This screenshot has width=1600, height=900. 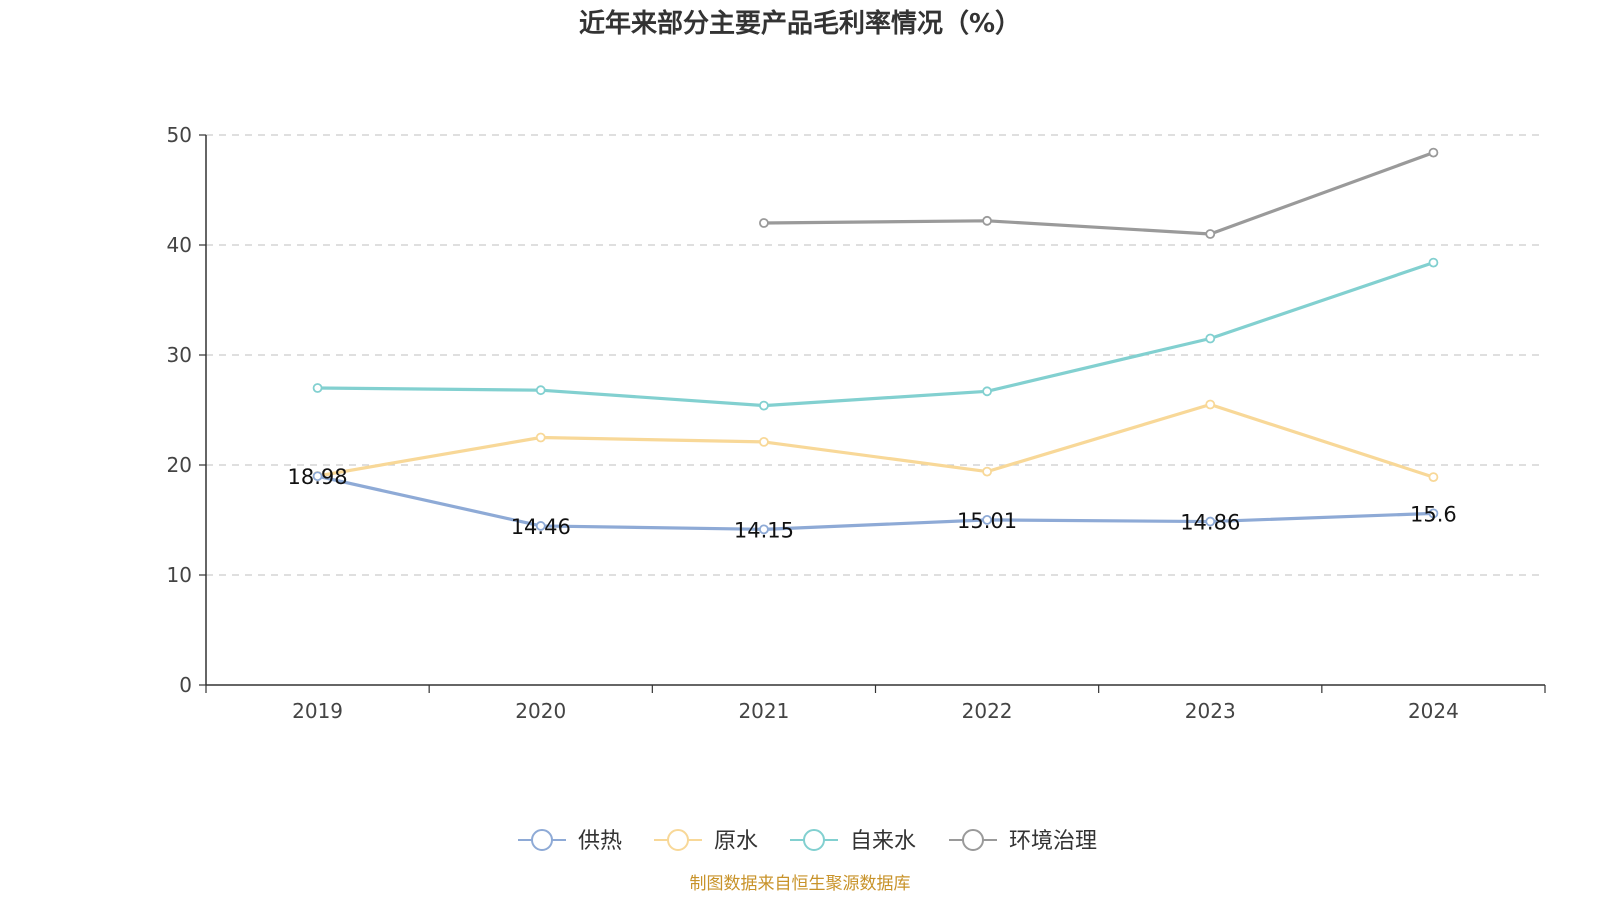 I want to click on data-label: 15.01, so click(x=987, y=521).